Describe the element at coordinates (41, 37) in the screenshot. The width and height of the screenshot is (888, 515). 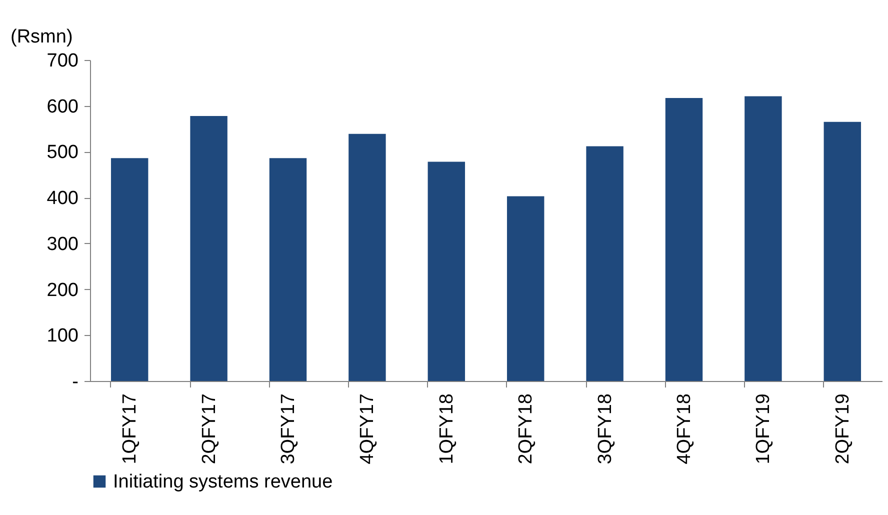
I see `y-axis-title: (Rsmn)` at that location.